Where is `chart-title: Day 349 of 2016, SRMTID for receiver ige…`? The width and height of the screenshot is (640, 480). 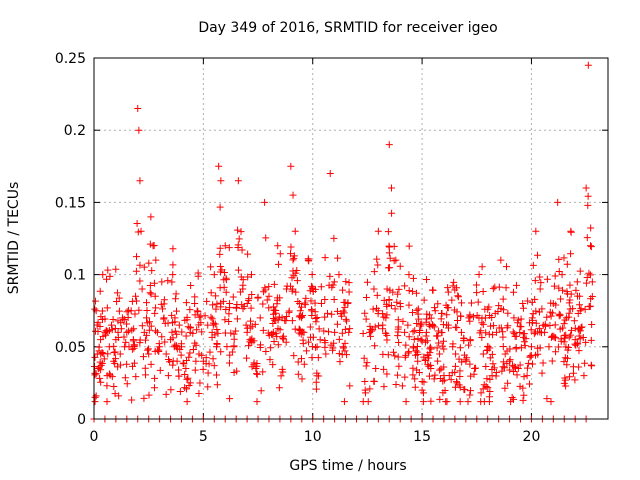
chart-title: Day 349 of 2016, SRMTID for receiver ige… is located at coordinates (347, 28).